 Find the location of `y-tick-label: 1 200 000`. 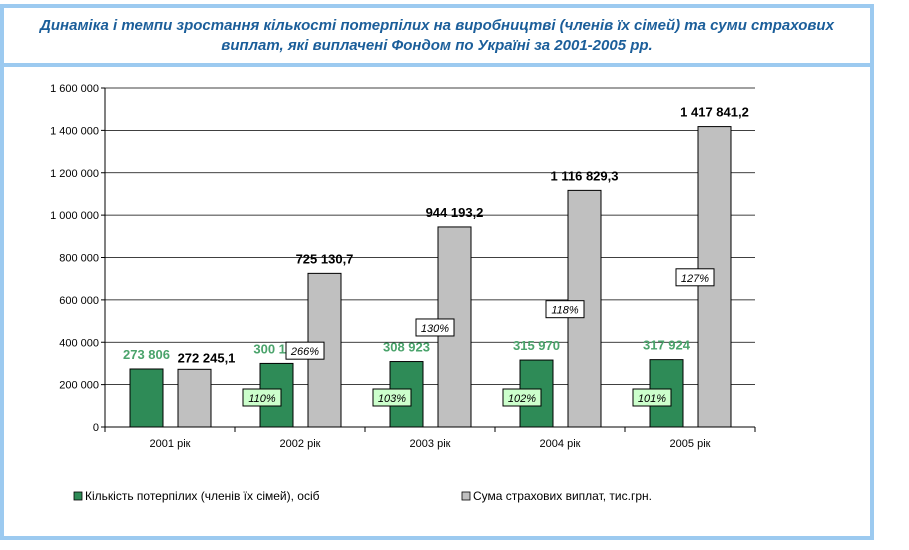

y-tick-label: 1 200 000 is located at coordinates (74, 174).